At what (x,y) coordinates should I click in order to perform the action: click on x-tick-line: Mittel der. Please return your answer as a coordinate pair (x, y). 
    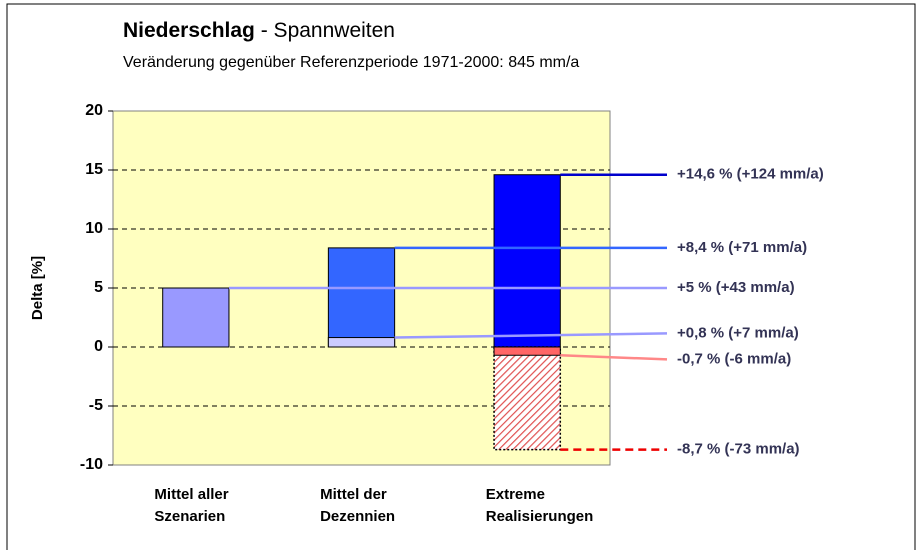
    Looking at the image, I should click on (353, 494).